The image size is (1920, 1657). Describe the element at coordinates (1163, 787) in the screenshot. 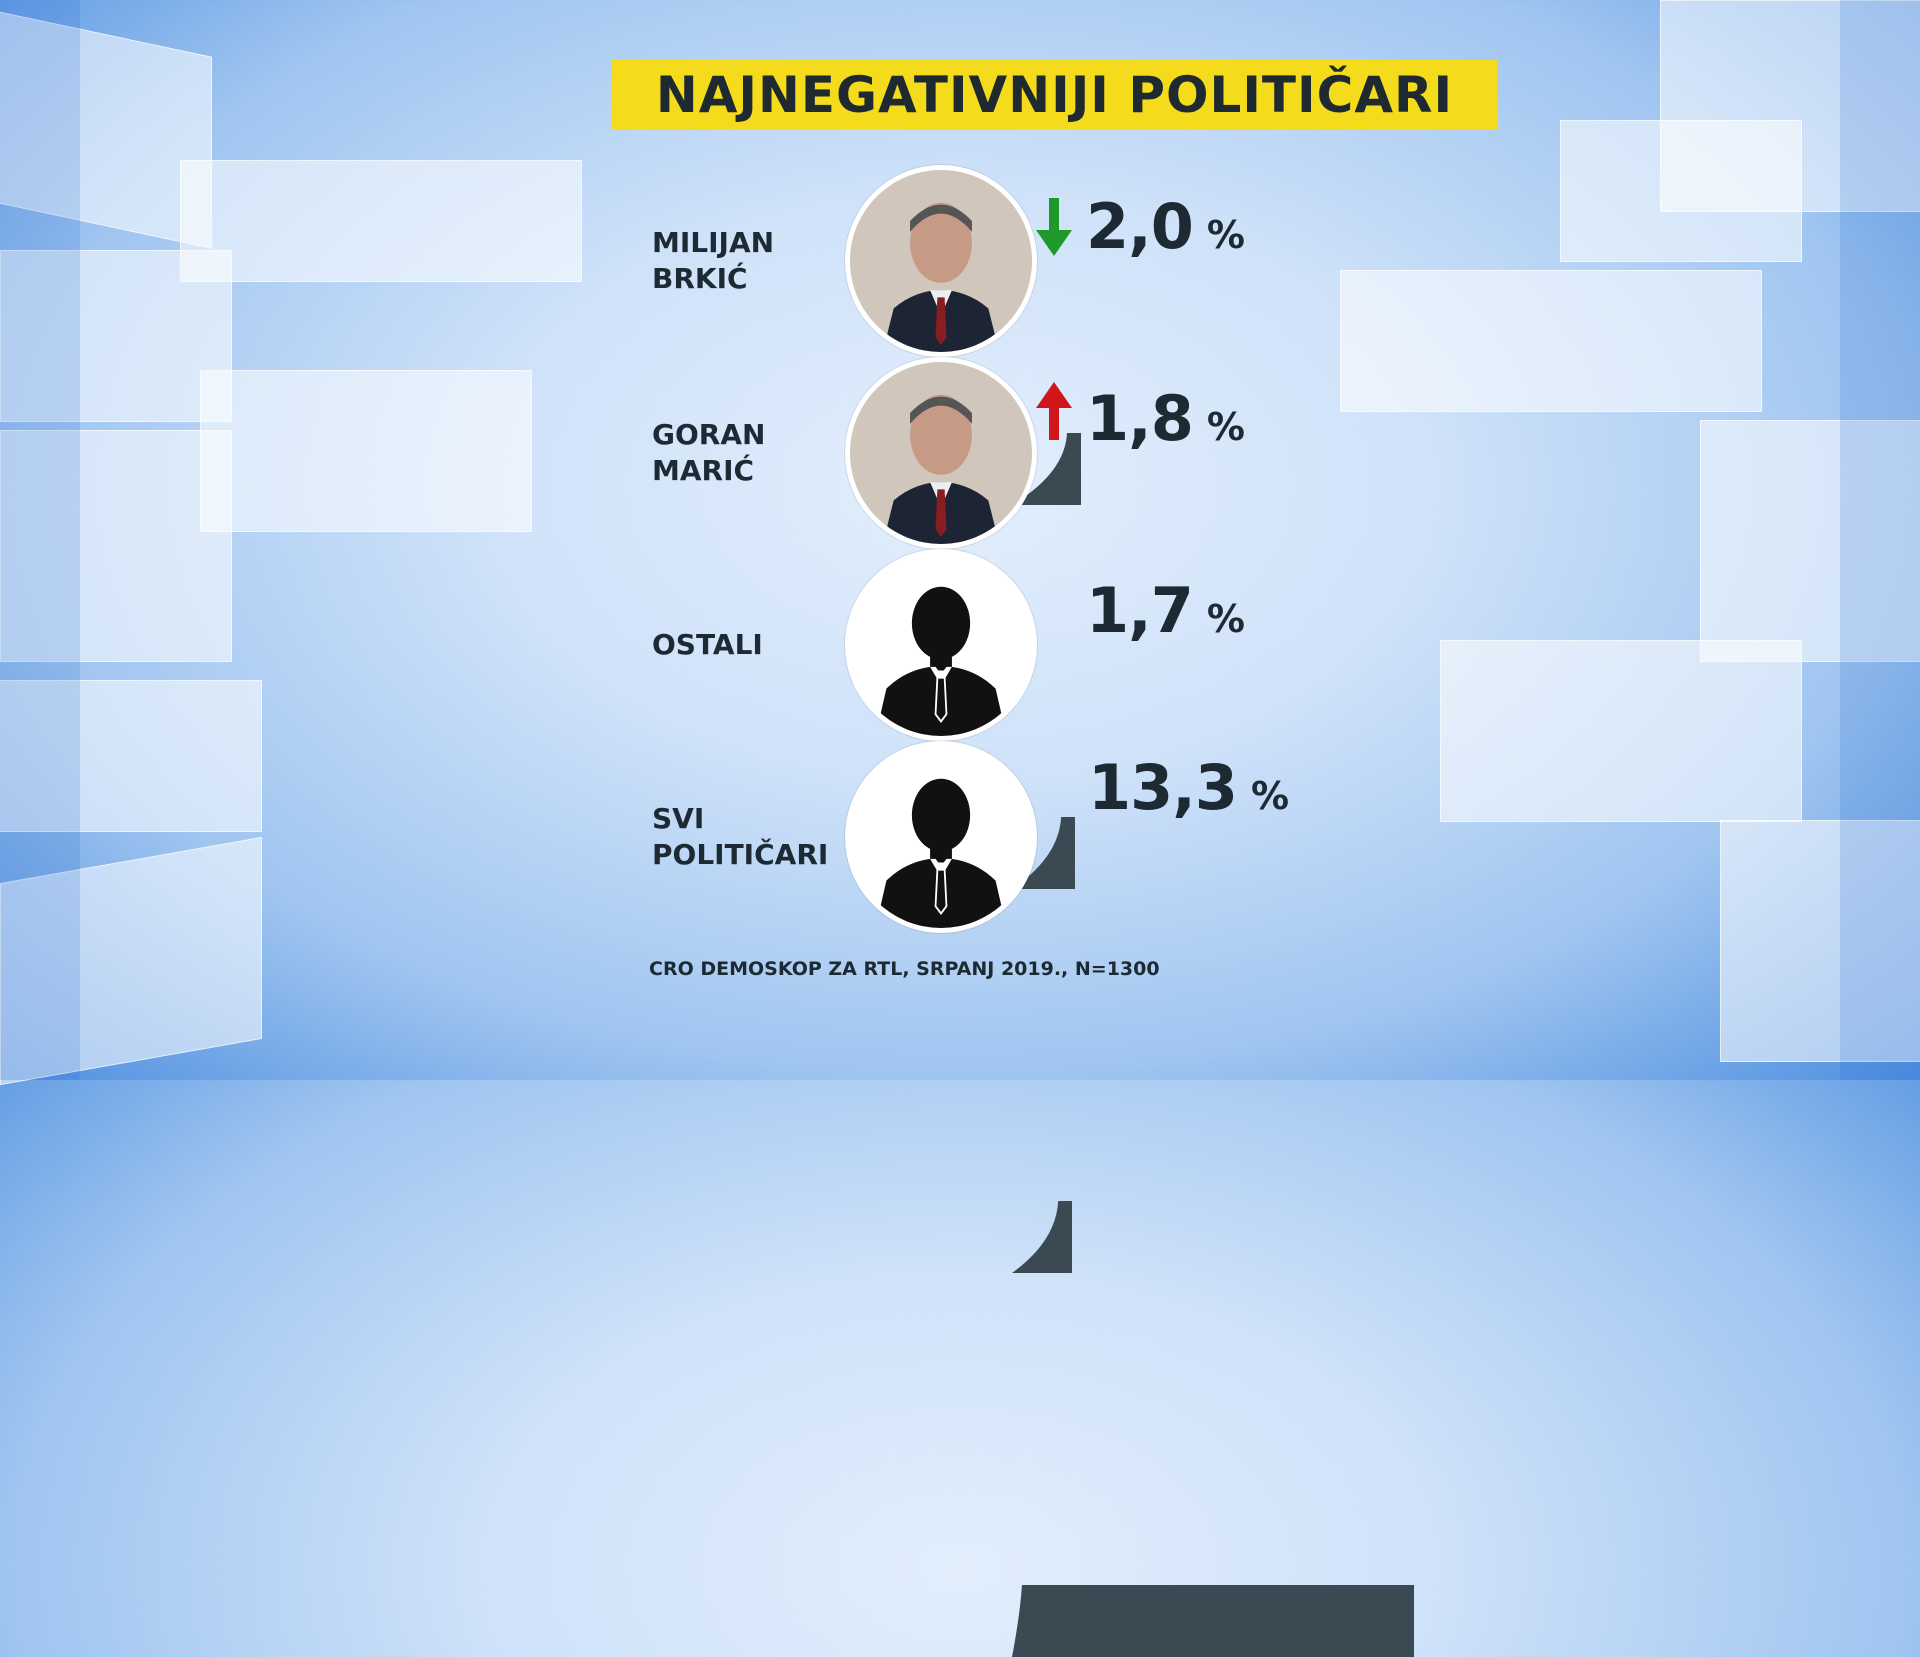

I see `value-number: 13,3` at that location.